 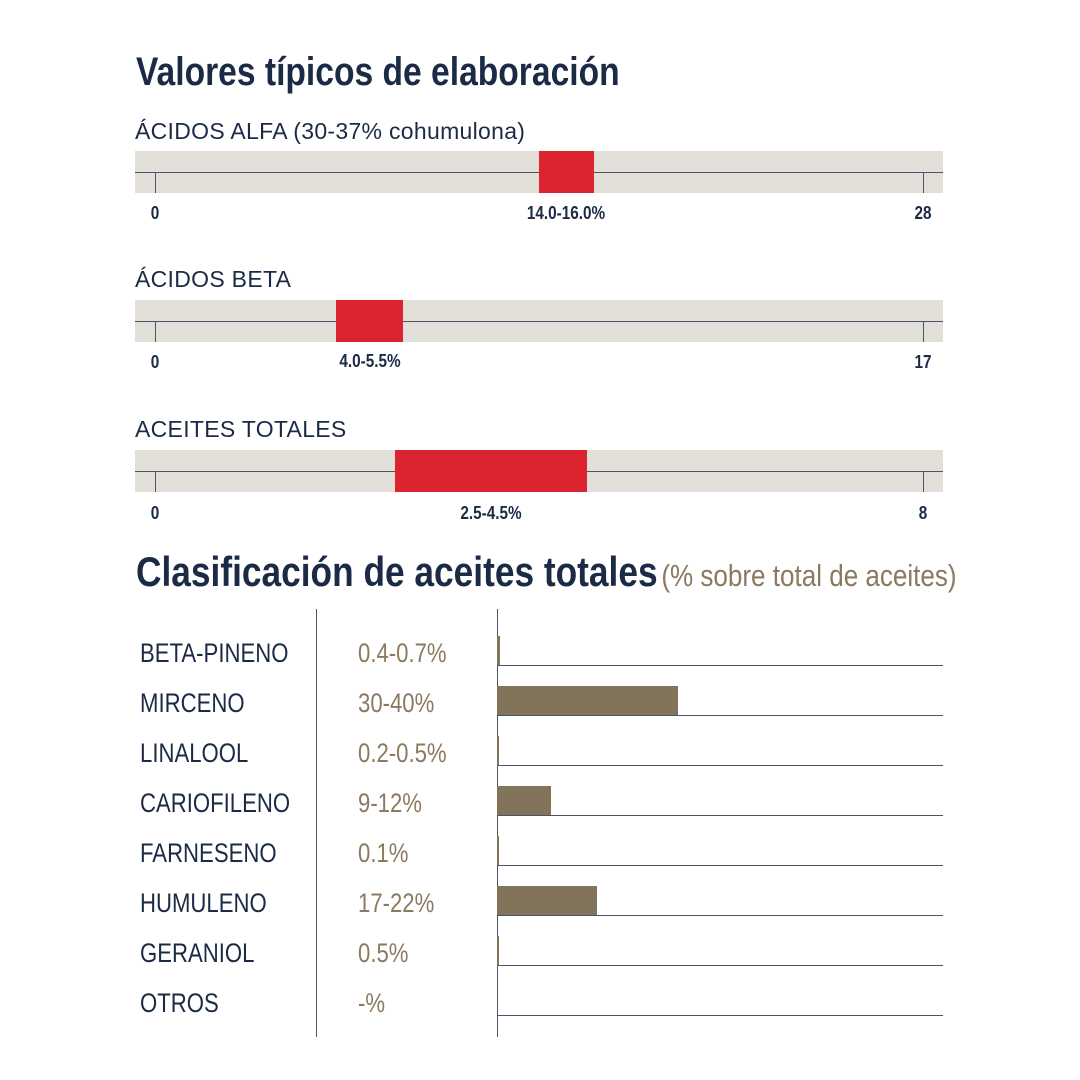 What do you see at coordinates (397, 571) in the screenshot?
I see `oils-title: Clasificación de aceites totales` at bounding box center [397, 571].